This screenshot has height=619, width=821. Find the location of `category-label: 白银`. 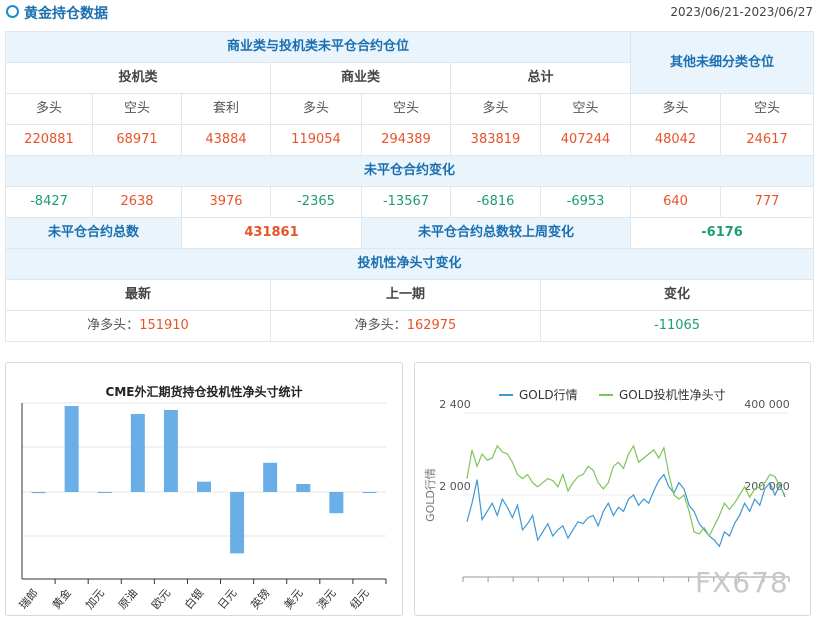

category-label: 白银 is located at coordinates (193, 599).